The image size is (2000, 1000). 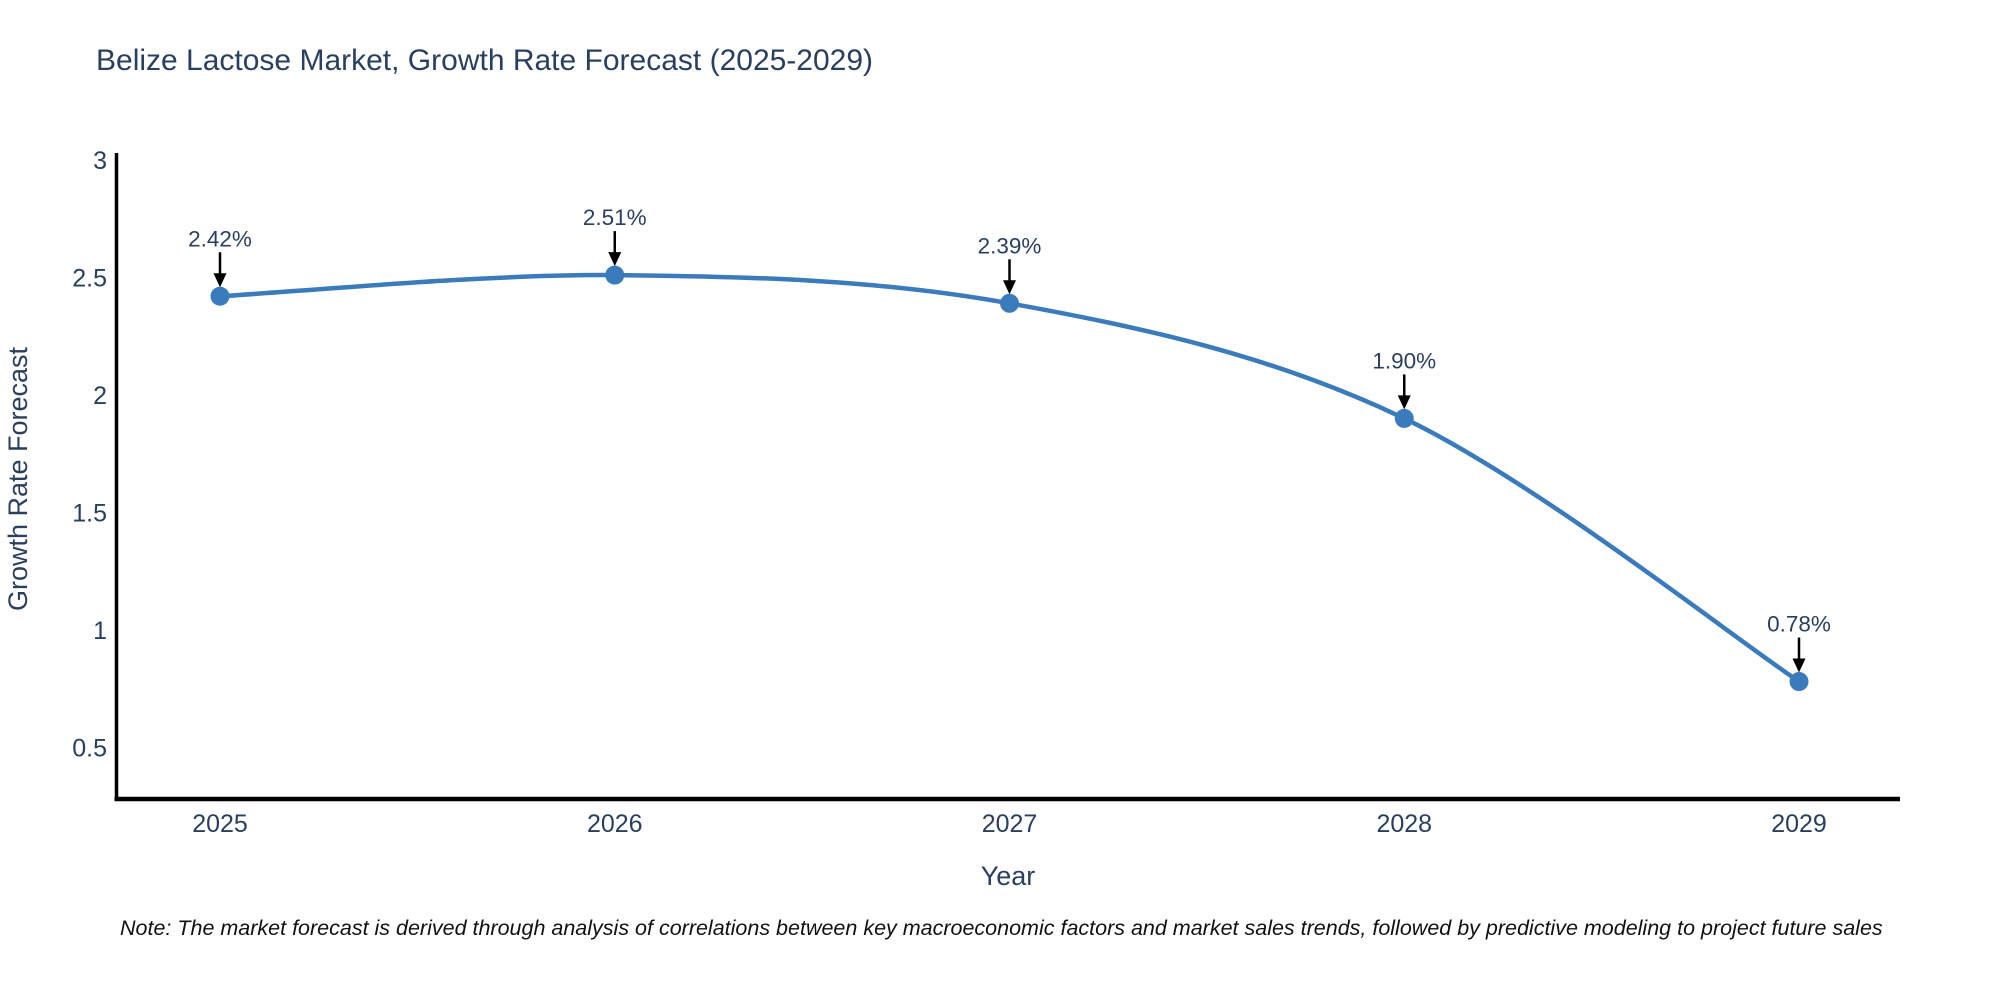 What do you see at coordinates (18, 478) in the screenshot?
I see `y-axis-title: Growth Rate Forecast` at bounding box center [18, 478].